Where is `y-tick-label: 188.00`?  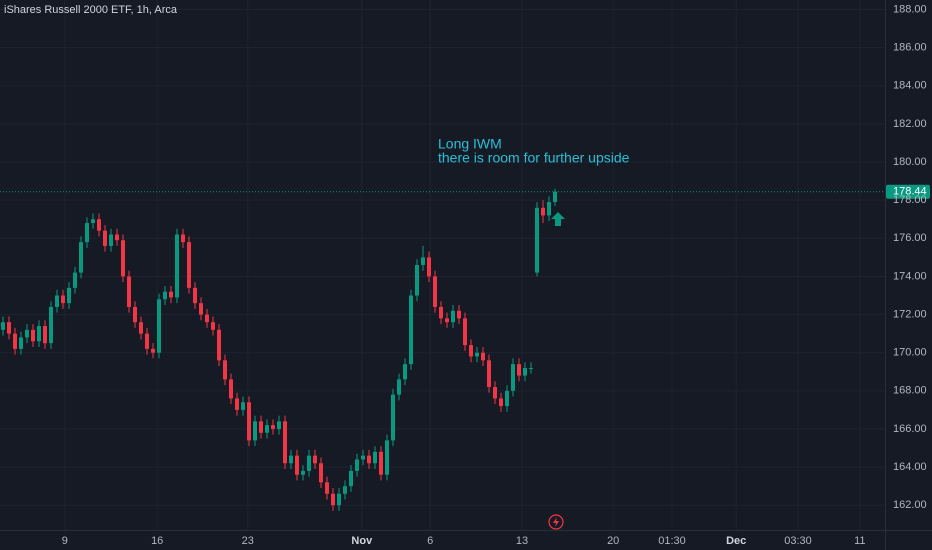
y-tick-label: 188.00 is located at coordinates (910, 9).